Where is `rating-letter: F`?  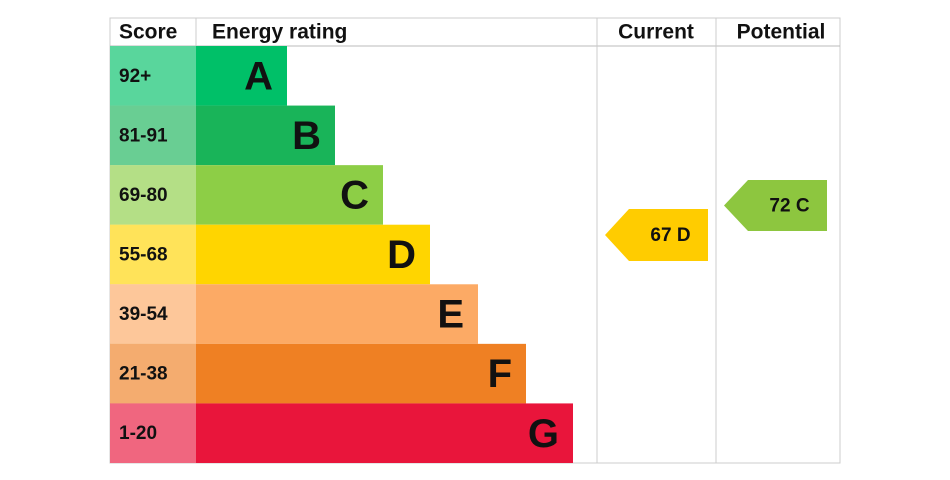
rating-letter: F is located at coordinates (500, 374).